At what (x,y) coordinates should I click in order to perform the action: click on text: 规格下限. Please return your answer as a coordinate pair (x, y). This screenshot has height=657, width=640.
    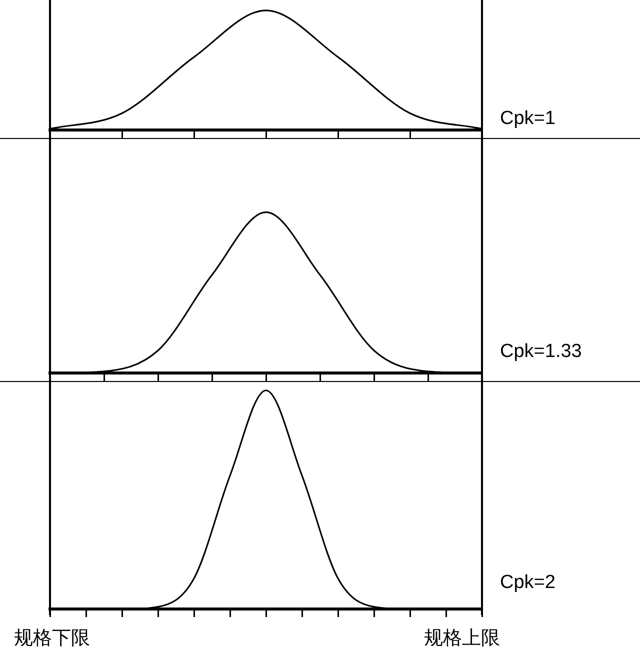
    Looking at the image, I should click on (52, 638).